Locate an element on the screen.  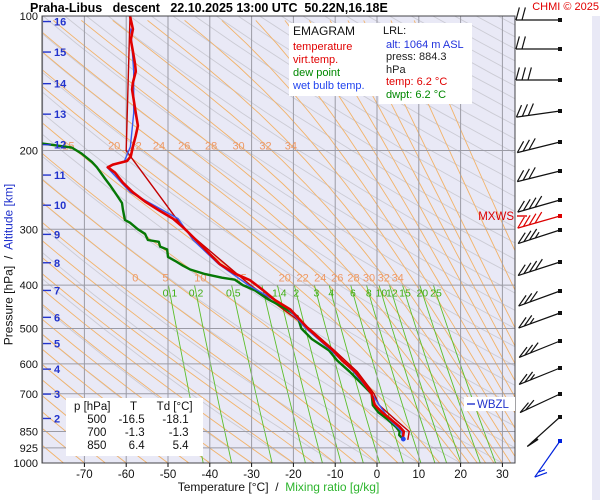
temperature-tick-label: 10 is located at coordinates (418, 475).